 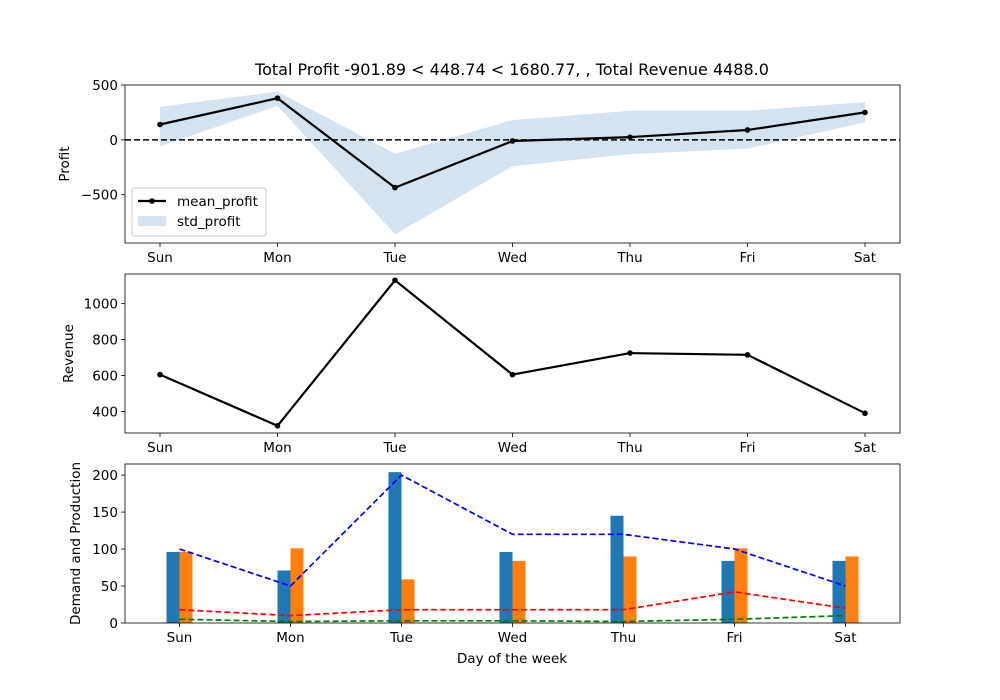 I want to click on revenue-ytick-label: 1000, so click(x=101, y=305).